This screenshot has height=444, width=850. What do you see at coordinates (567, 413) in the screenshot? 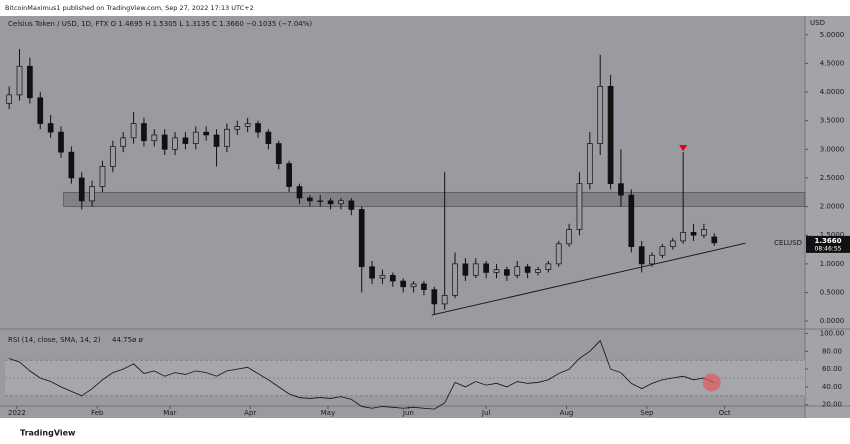
I see `x-tick-label: Aug` at bounding box center [567, 413].